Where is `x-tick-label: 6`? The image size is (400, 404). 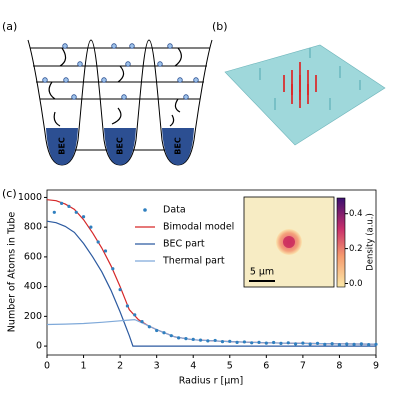
x-tick-label: 6 is located at coordinates (266, 366).